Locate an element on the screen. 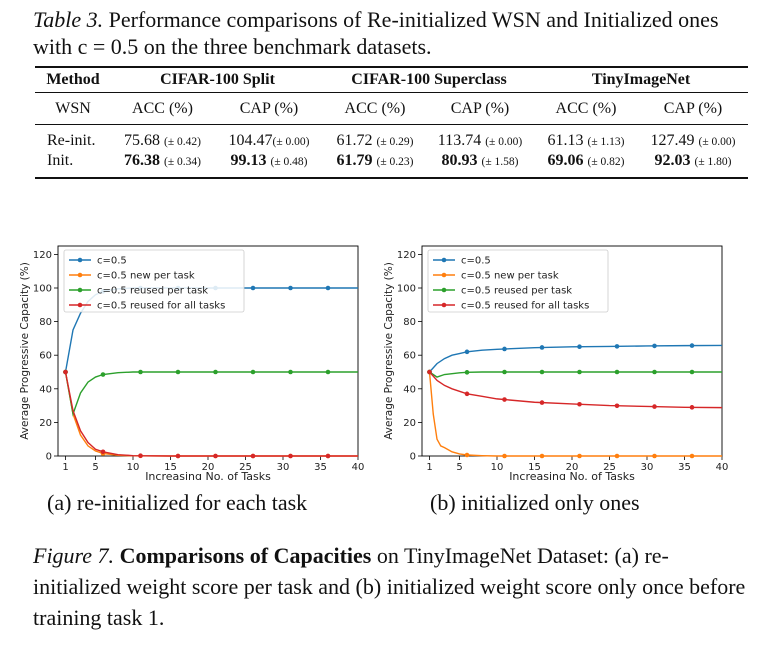 The width and height of the screenshot is (767, 656). figure-caption-label: Figure 7. is located at coordinates (74, 555).